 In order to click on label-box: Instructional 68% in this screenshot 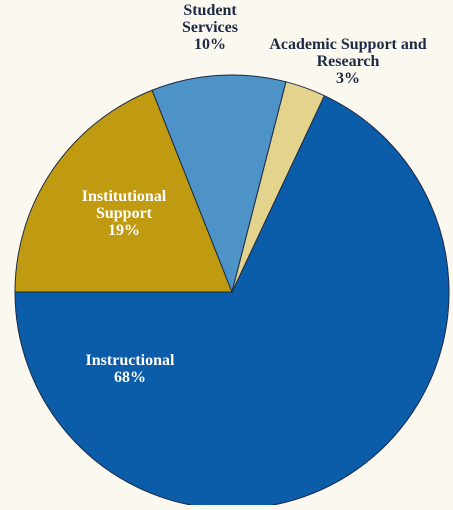, I will do `click(130, 369)`.